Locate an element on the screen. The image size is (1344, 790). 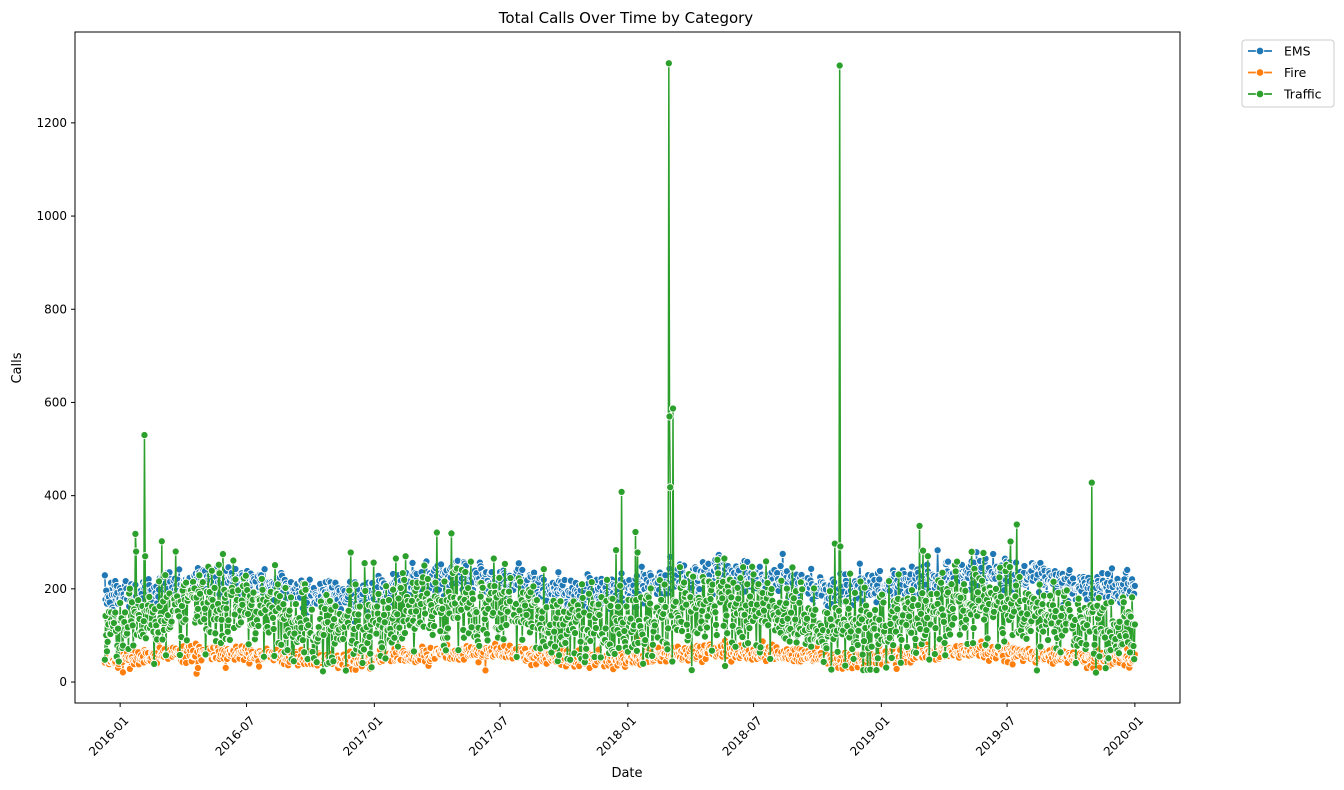
x-tick-label: 2017-01 is located at coordinates (362, 735).